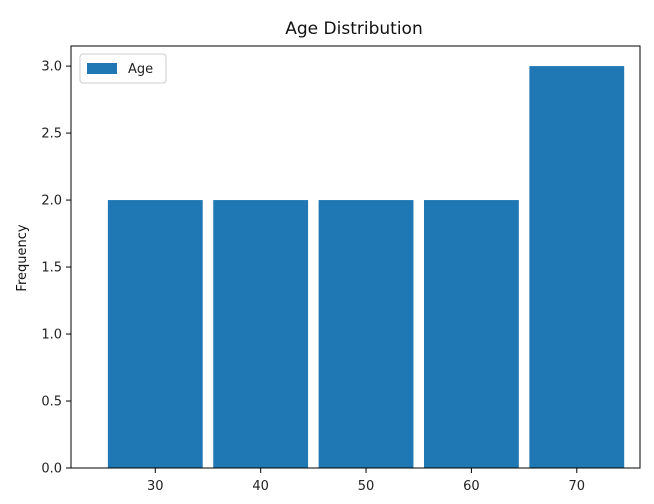  Describe the element at coordinates (260, 486) in the screenshot. I see `x-tick-label: 40` at that location.